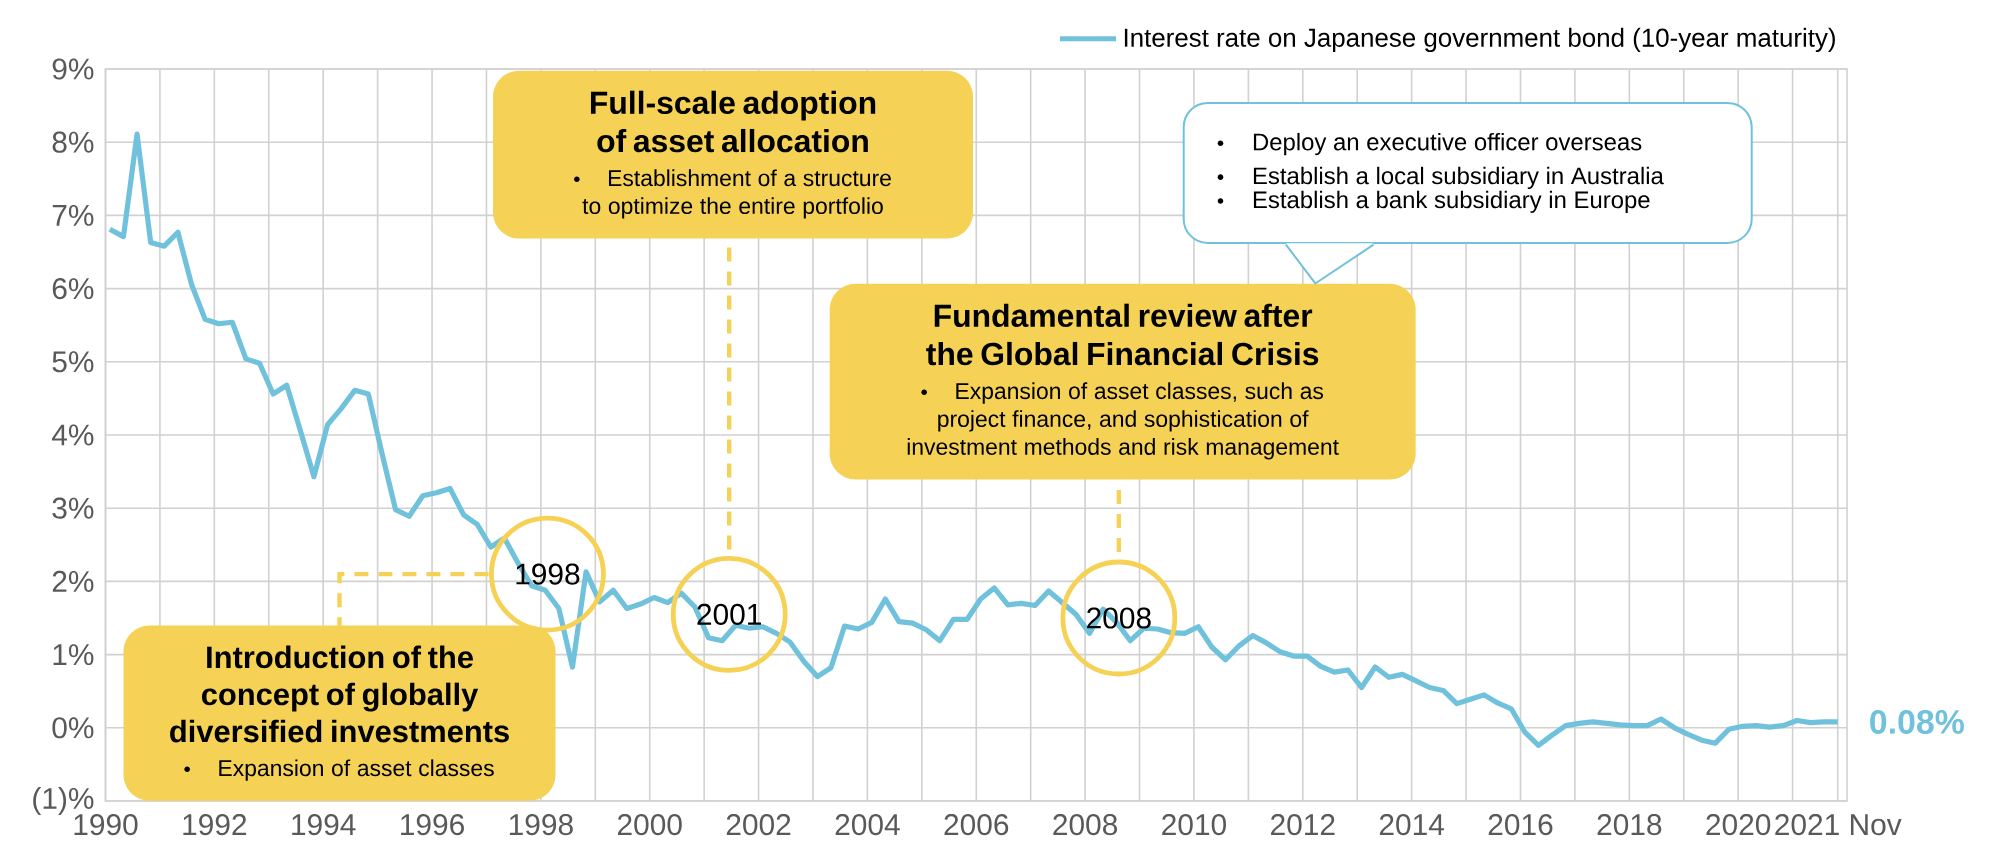 The width and height of the screenshot is (1996, 858). I want to click on y-tick-label: 8%, so click(73, 142).